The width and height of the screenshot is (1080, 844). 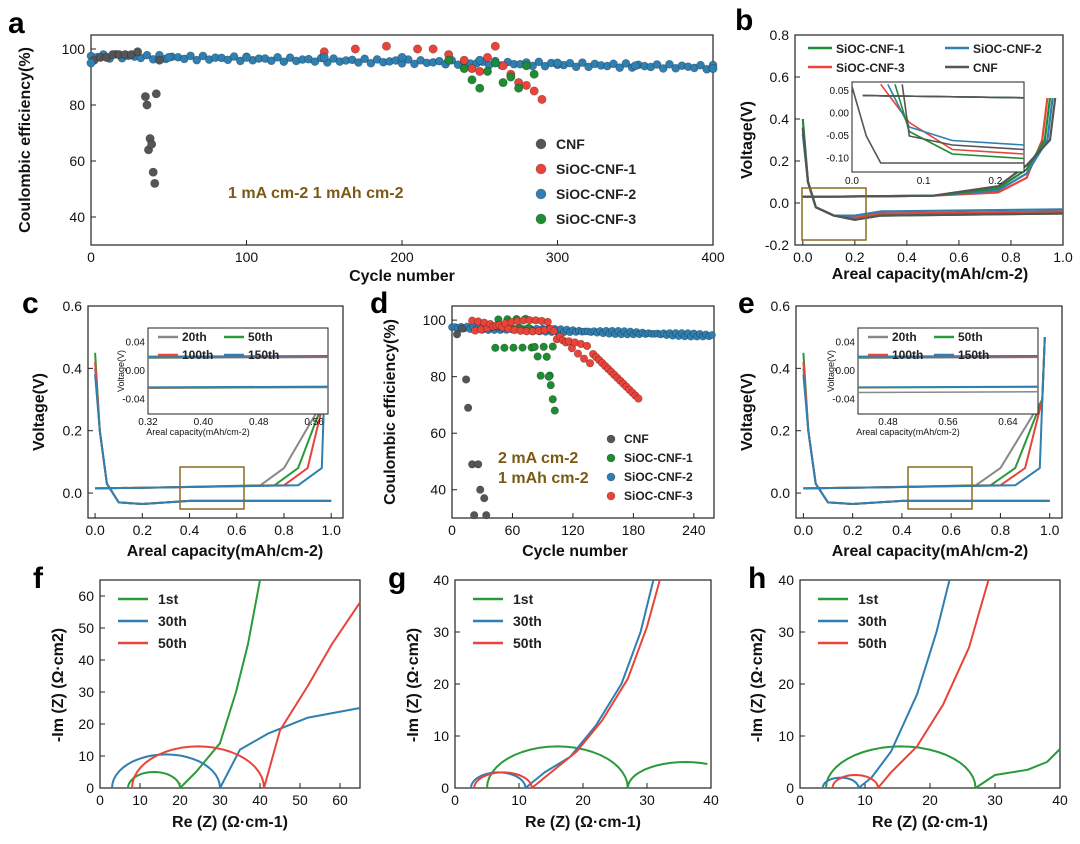 I want to click on panel-b-zoom-box, so click(x=834, y=214).